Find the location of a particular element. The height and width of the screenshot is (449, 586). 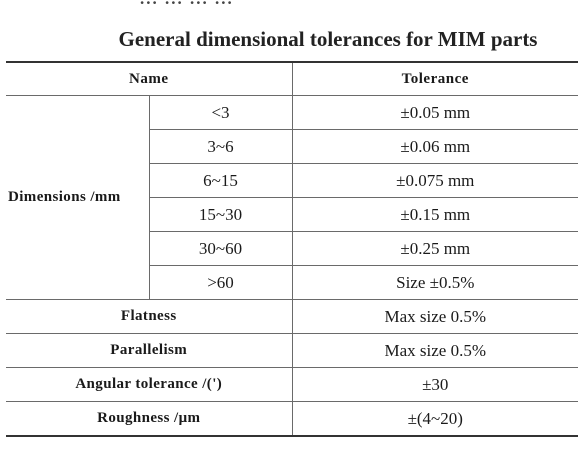

dimension-tolerance: ±0.25 mm is located at coordinates (434, 248).